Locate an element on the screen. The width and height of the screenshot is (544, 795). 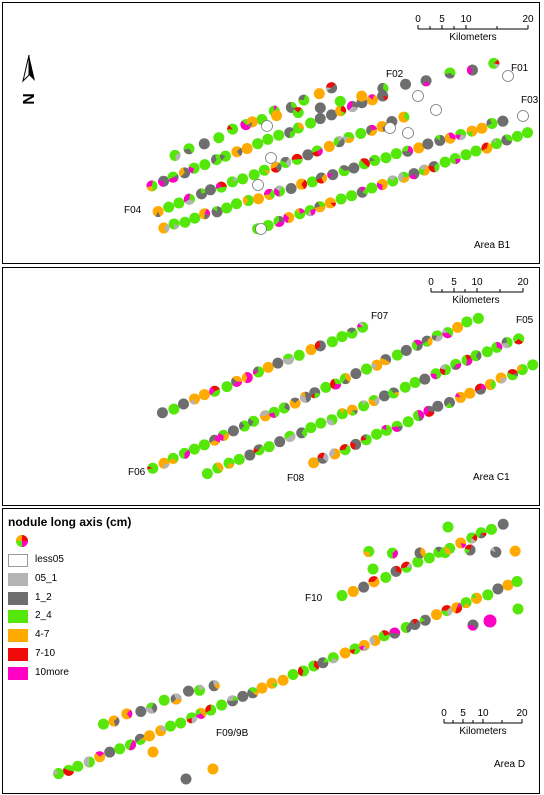
north-label: N is located at coordinates (29, 99).